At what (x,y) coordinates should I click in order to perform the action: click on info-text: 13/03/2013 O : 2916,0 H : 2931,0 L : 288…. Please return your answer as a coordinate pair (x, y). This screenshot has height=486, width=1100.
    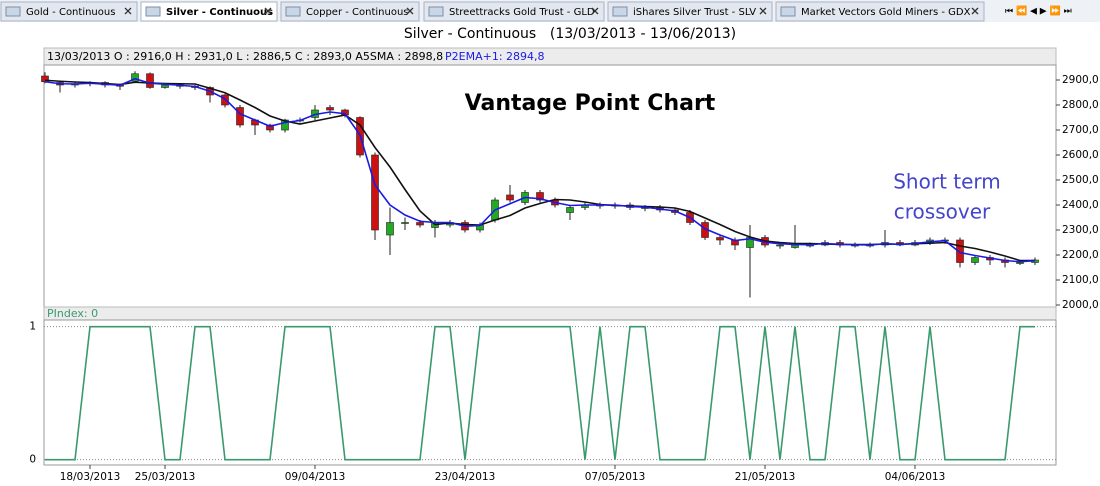
    Looking at the image, I should click on (245, 56).